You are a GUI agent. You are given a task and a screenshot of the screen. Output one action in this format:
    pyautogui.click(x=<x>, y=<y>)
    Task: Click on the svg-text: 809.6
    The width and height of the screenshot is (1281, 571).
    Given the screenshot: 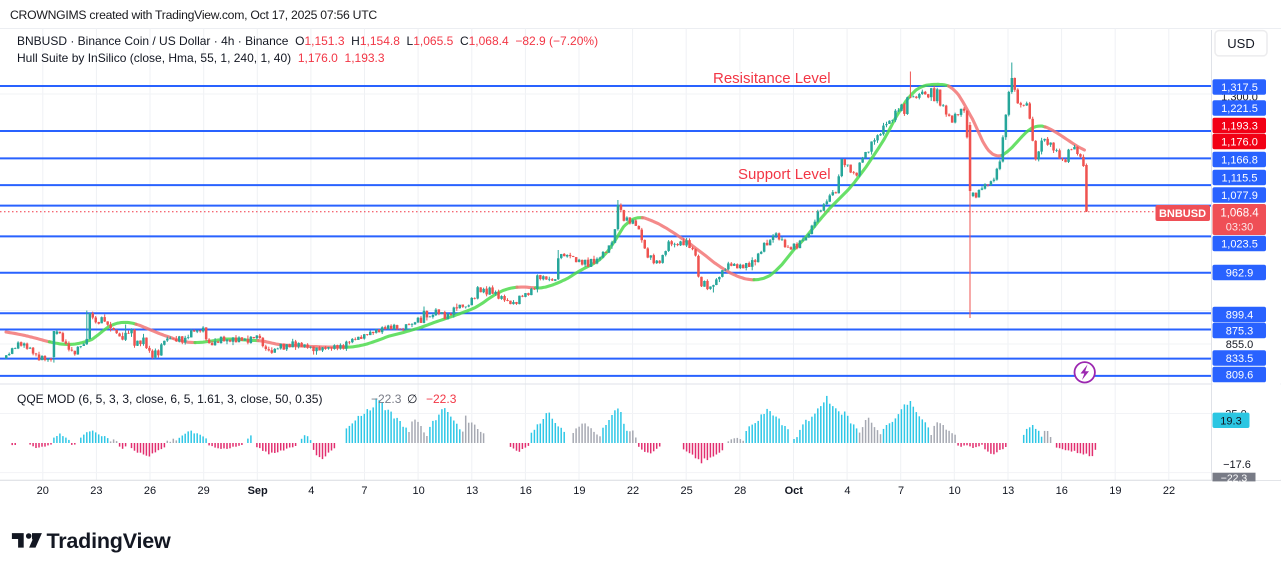 What is the action you would take?
    pyautogui.click(x=1240, y=376)
    